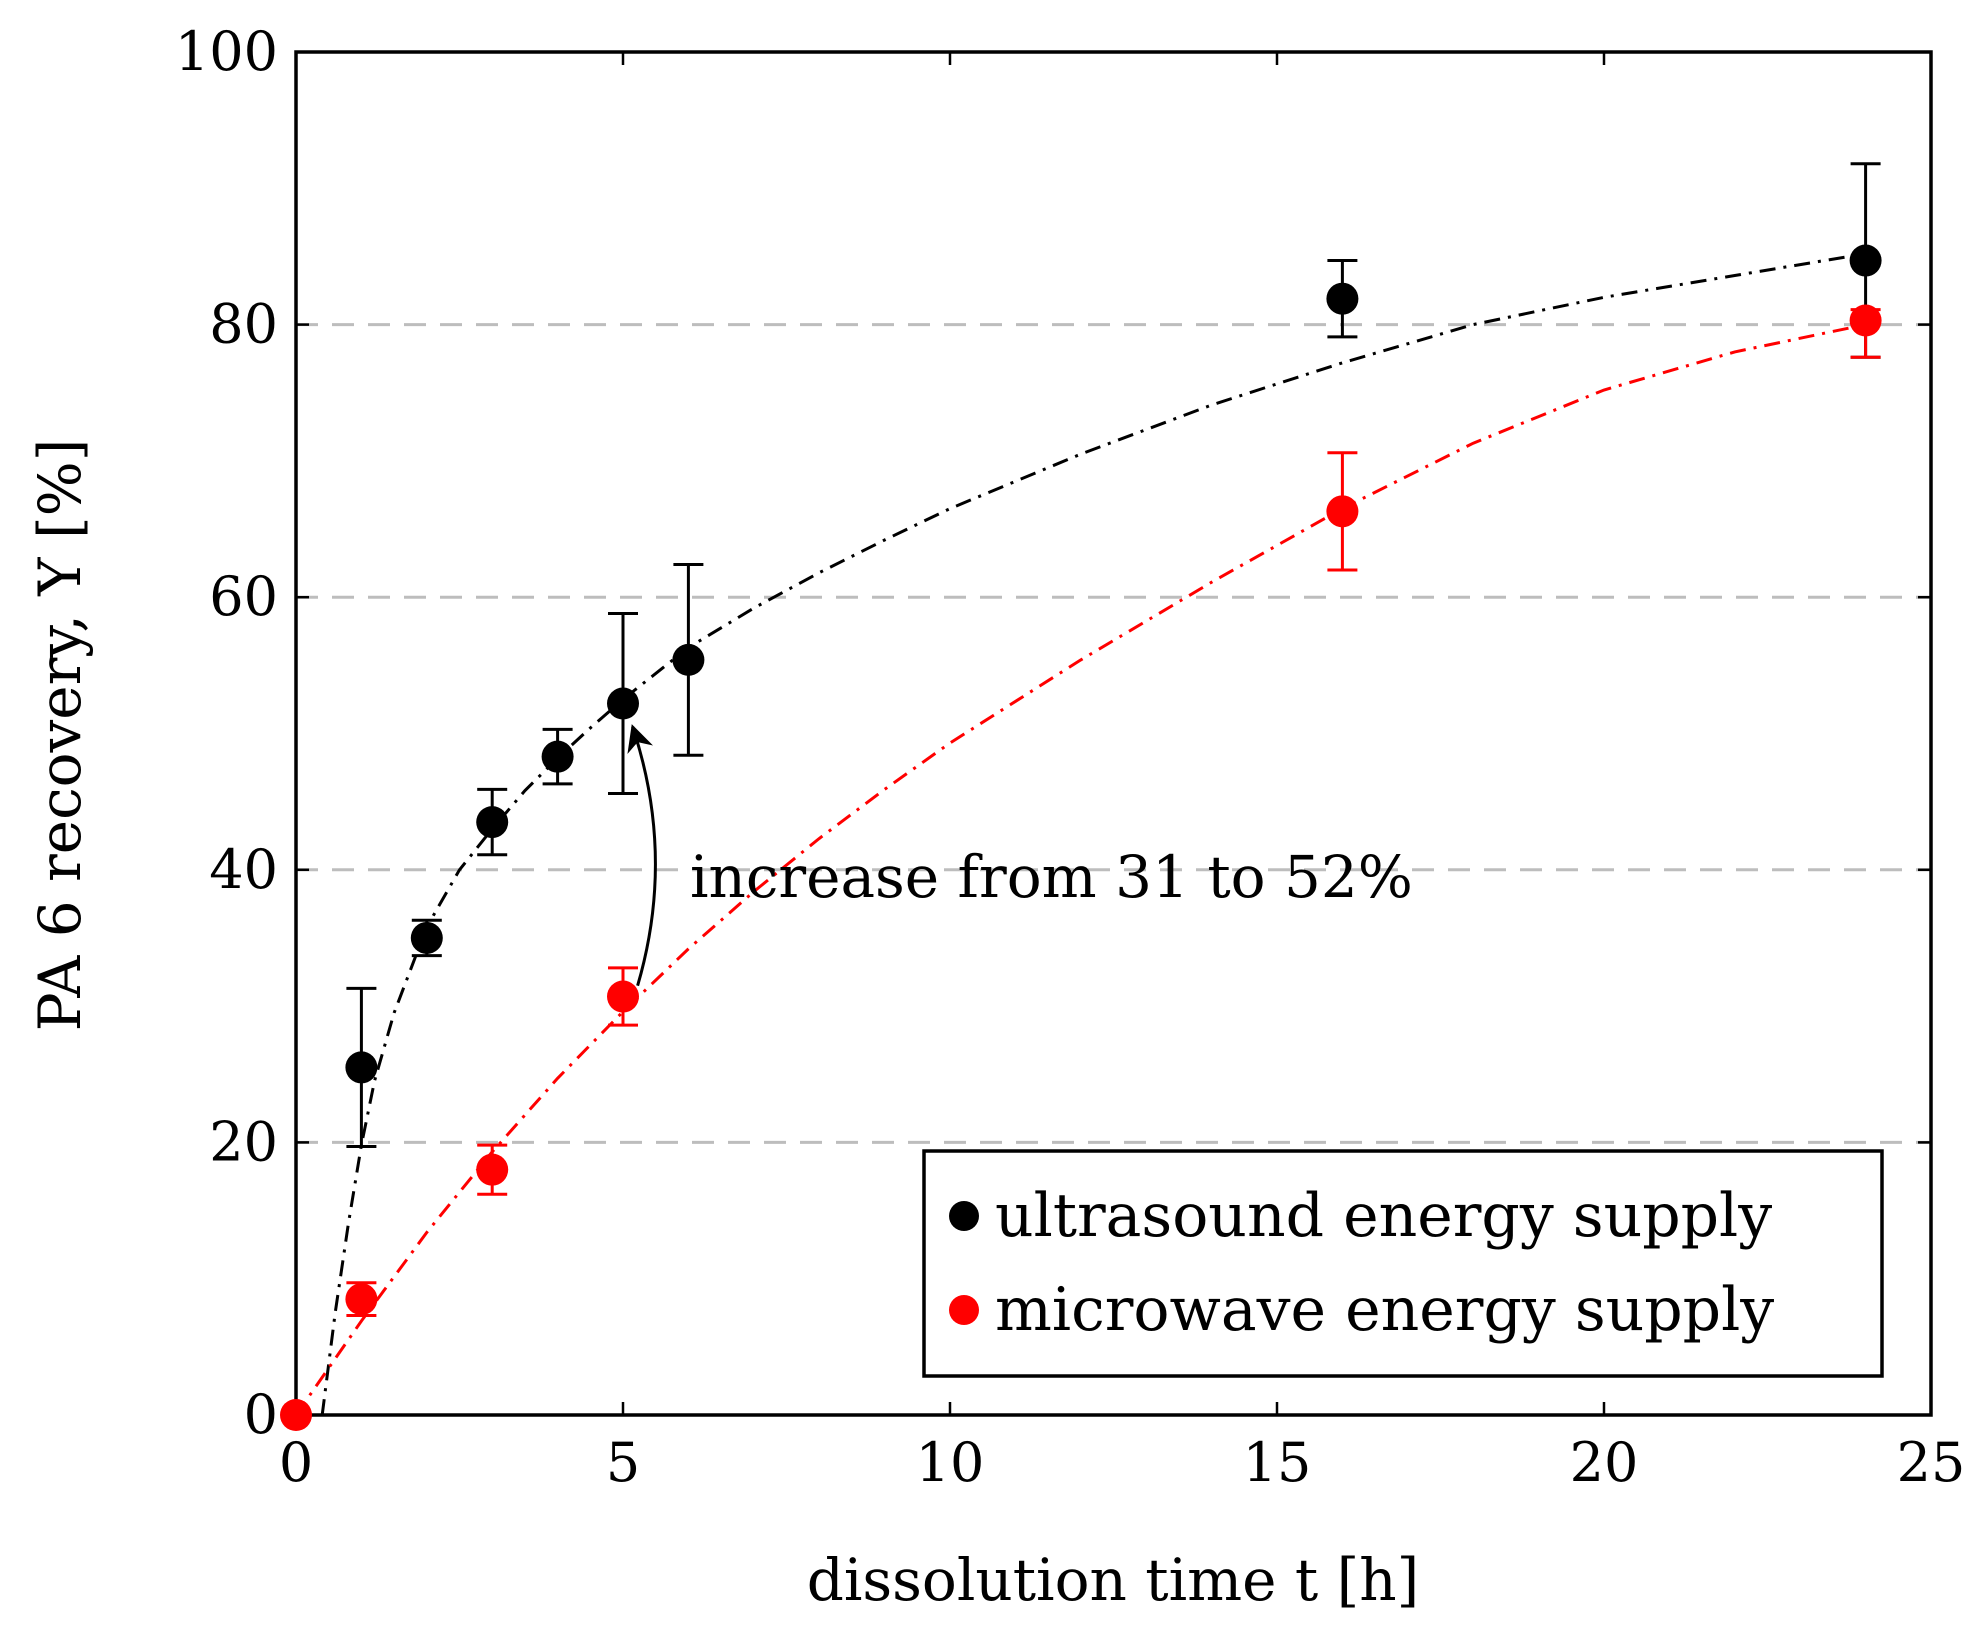 The image size is (1980, 1647). What do you see at coordinates (243, 596) in the screenshot?
I see `y-tick-label: 60` at bounding box center [243, 596].